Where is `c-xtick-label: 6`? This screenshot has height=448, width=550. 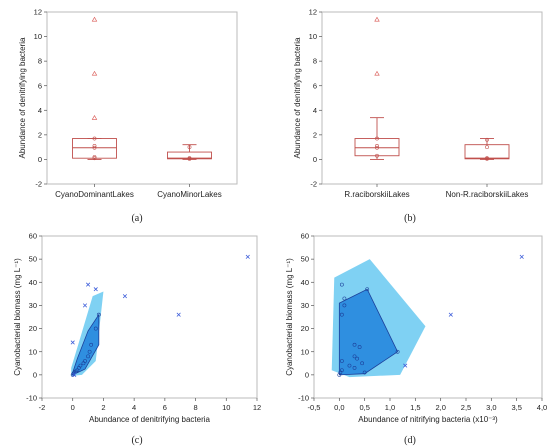 c-xtick-label: 6 is located at coordinates (165, 407).